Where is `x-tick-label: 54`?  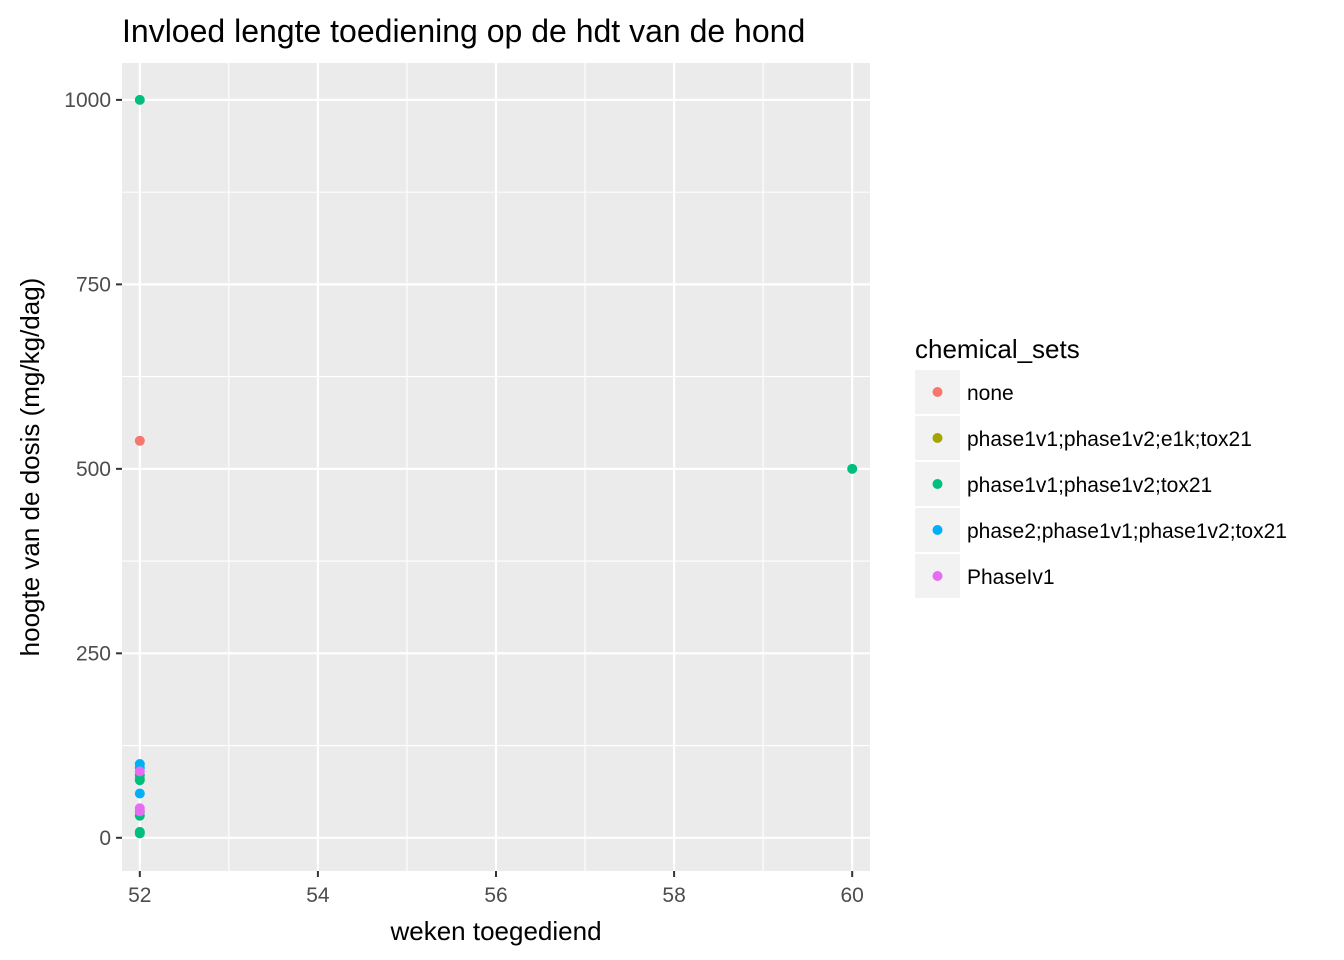
x-tick-label: 54 is located at coordinates (318, 895).